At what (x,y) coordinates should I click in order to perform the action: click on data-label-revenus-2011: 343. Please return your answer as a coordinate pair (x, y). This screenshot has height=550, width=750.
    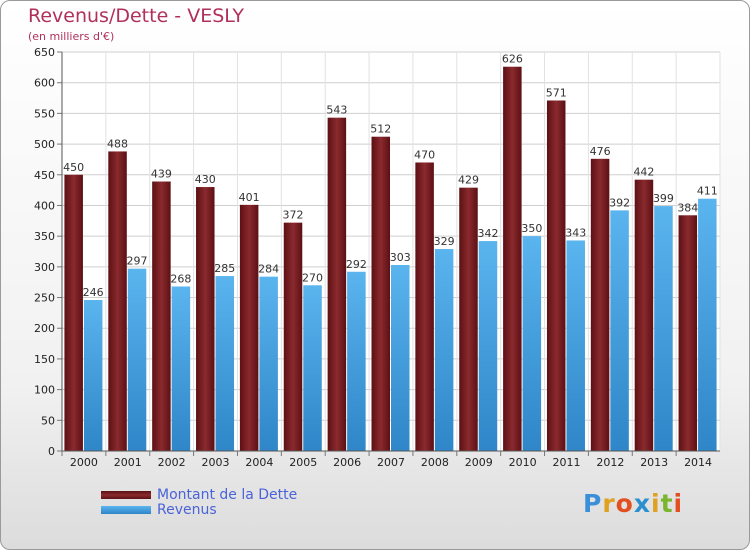
    Looking at the image, I should click on (575, 232).